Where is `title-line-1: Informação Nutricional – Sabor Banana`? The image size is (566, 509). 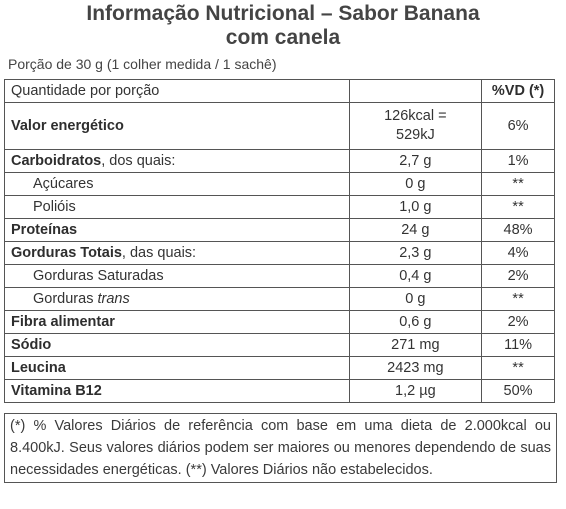 title-line-1: Informação Nutricional – Sabor Banana is located at coordinates (283, 13).